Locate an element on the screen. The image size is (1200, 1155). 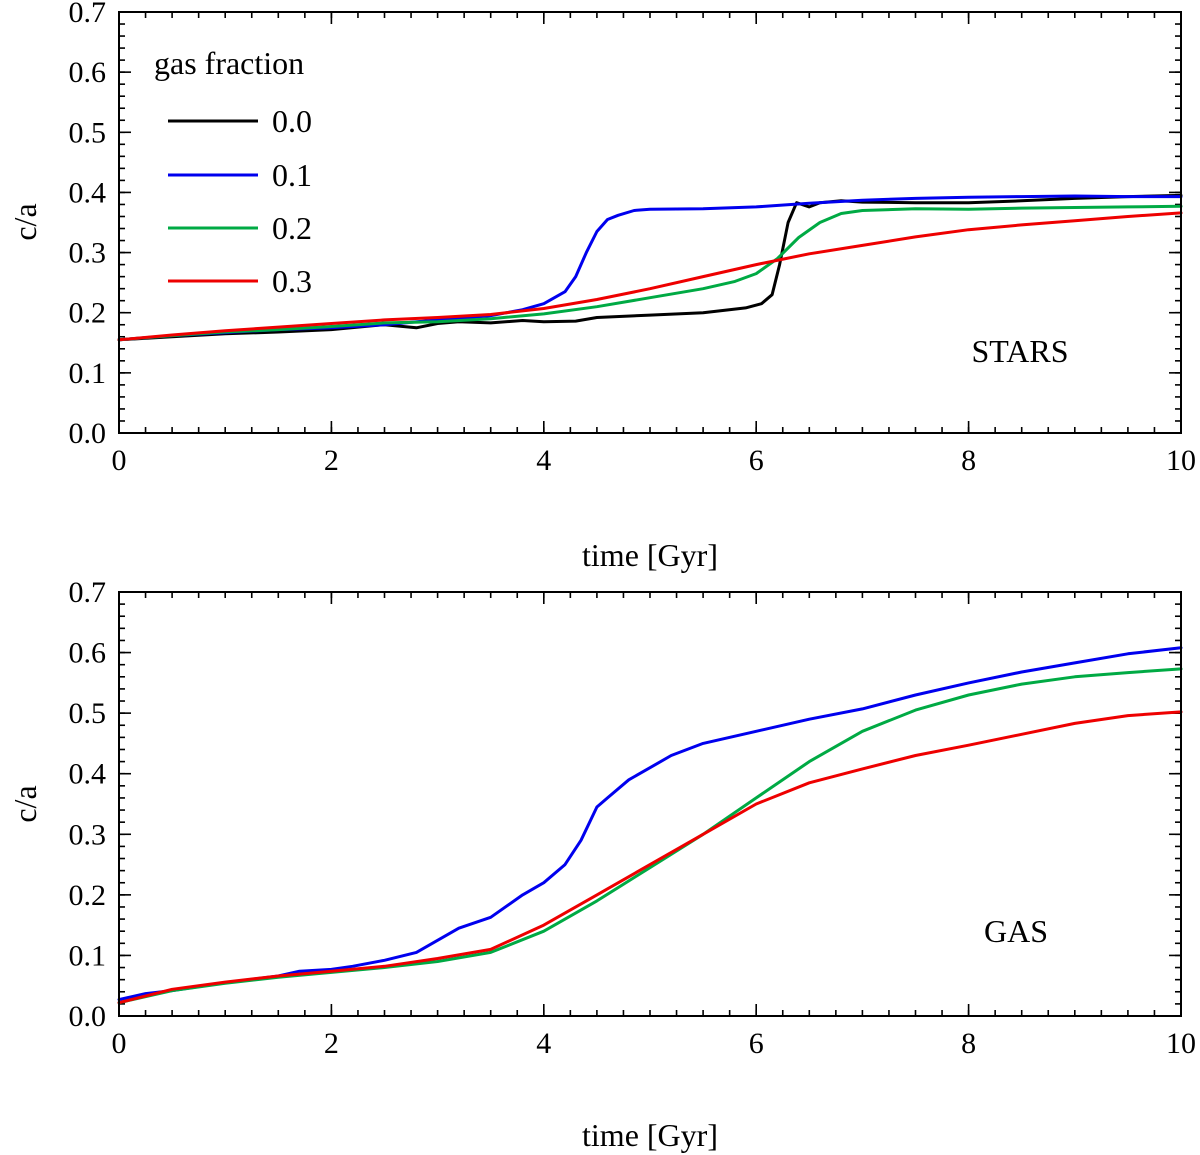
stars-y-tick-label: 0.3 is located at coordinates (88, 253).